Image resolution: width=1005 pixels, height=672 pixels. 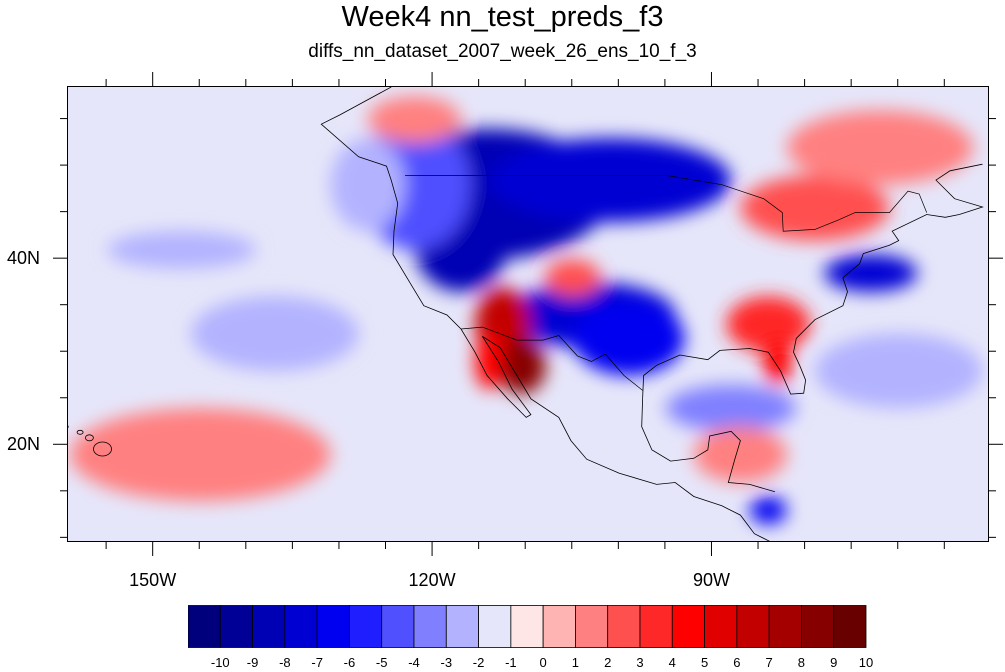 I want to click on colorbar-label: 3, so click(x=640, y=662).